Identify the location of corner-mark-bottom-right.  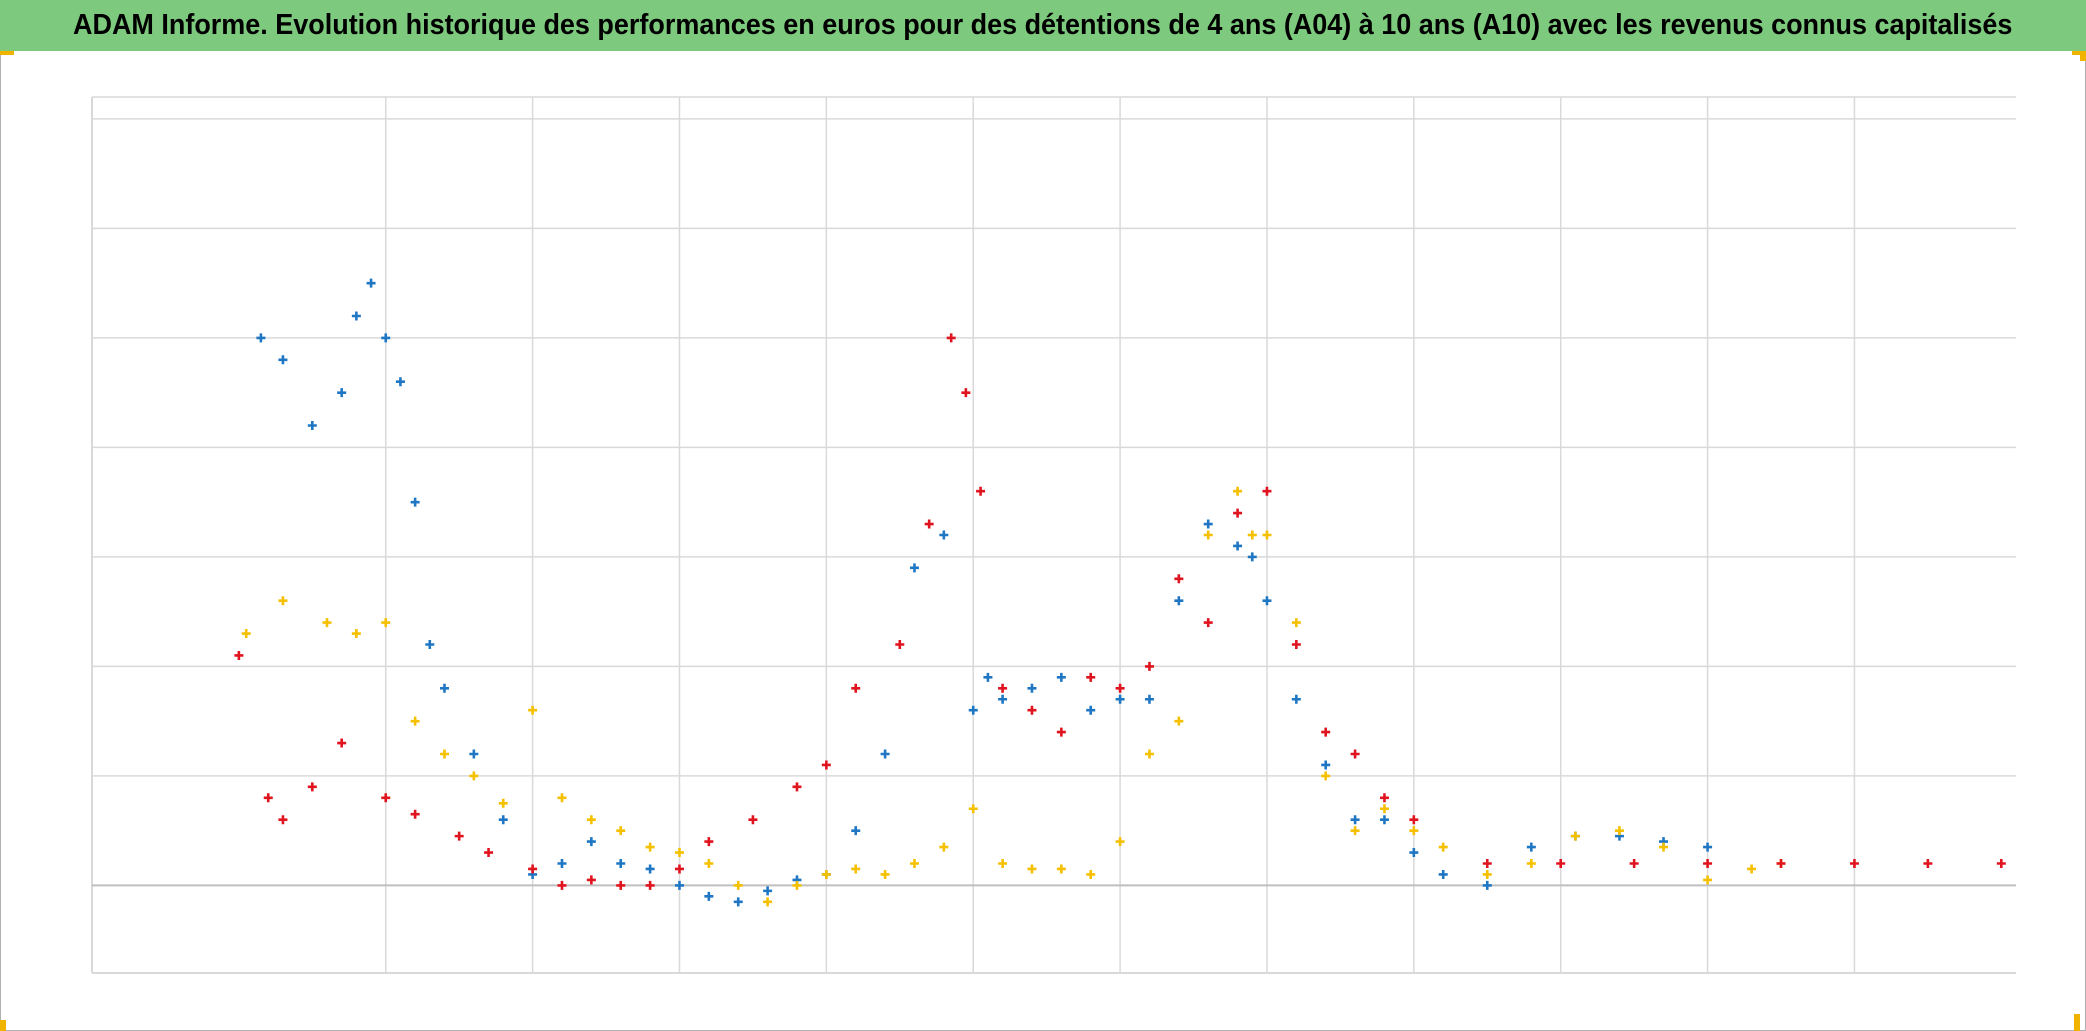
(2077, 1022).